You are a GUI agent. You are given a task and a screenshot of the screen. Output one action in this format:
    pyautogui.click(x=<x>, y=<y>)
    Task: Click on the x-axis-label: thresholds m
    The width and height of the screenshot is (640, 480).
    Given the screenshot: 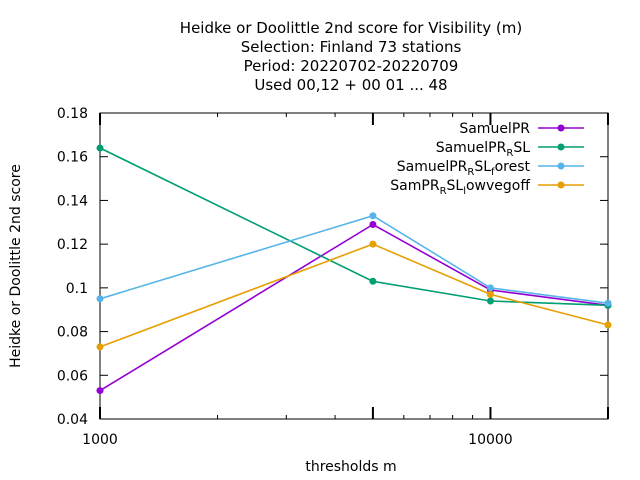 What is the action you would take?
    pyautogui.click(x=350, y=467)
    